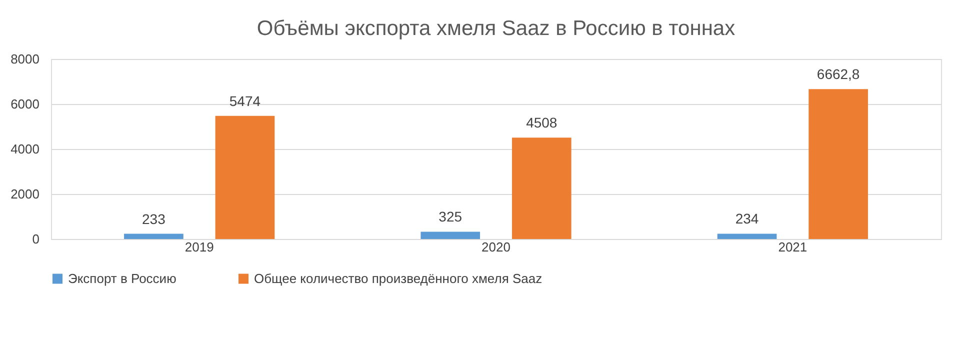  I want to click on data-label: 5474, so click(245, 100).